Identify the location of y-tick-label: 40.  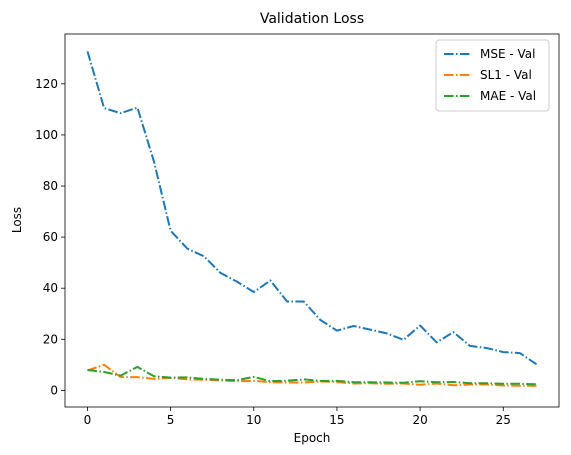
(50, 288).